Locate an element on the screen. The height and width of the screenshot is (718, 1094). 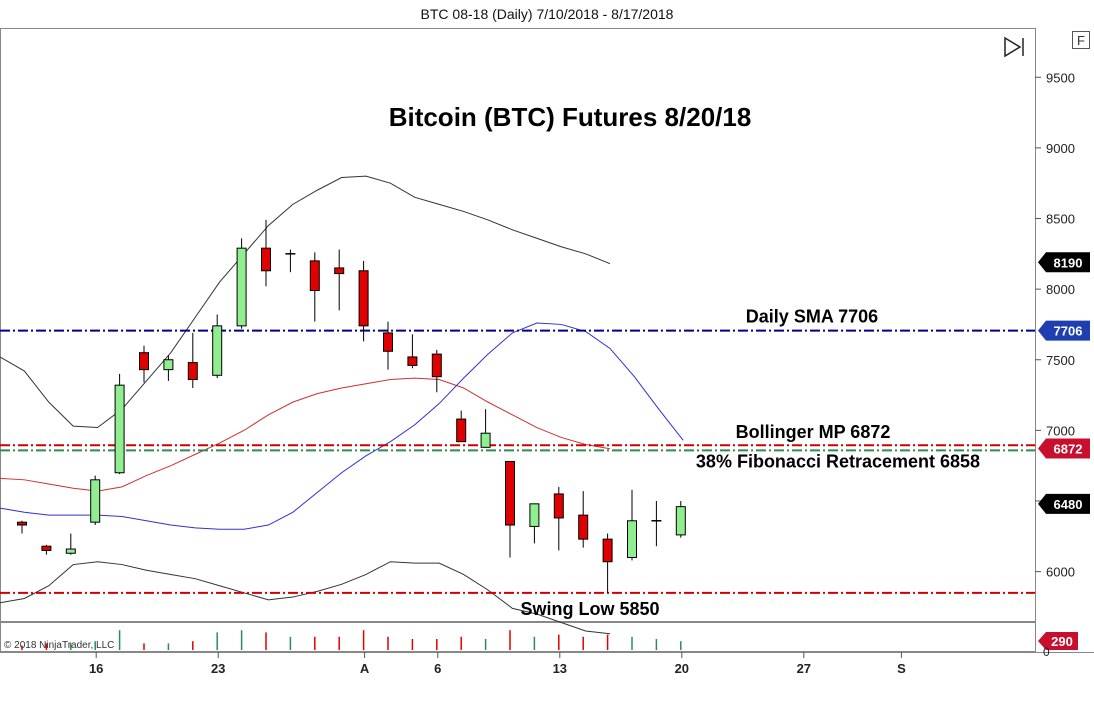
chart-title: Bitcoin (BTC) Futures 8/20/18 is located at coordinates (570, 117).